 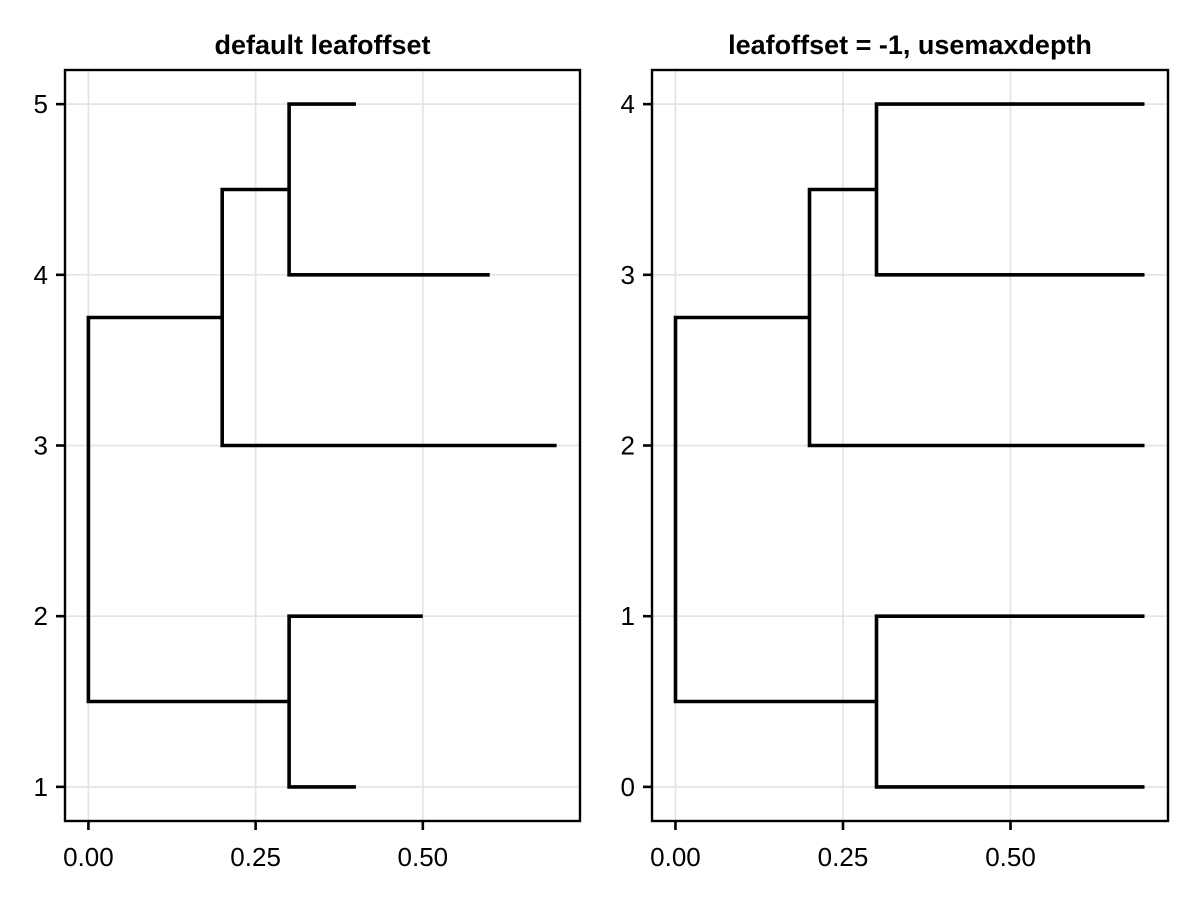 I want to click on right-panel-title: leafoffset = -1, usemaxdepth, so click(x=910, y=45).